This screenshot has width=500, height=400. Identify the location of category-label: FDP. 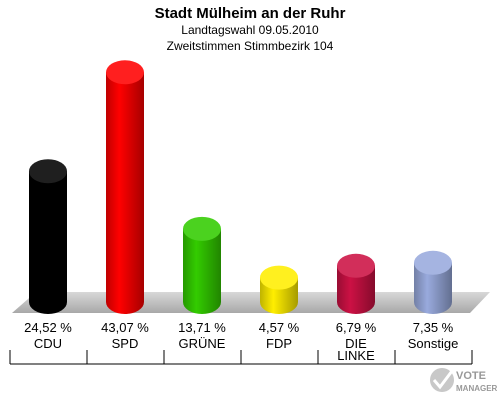
(279, 343).